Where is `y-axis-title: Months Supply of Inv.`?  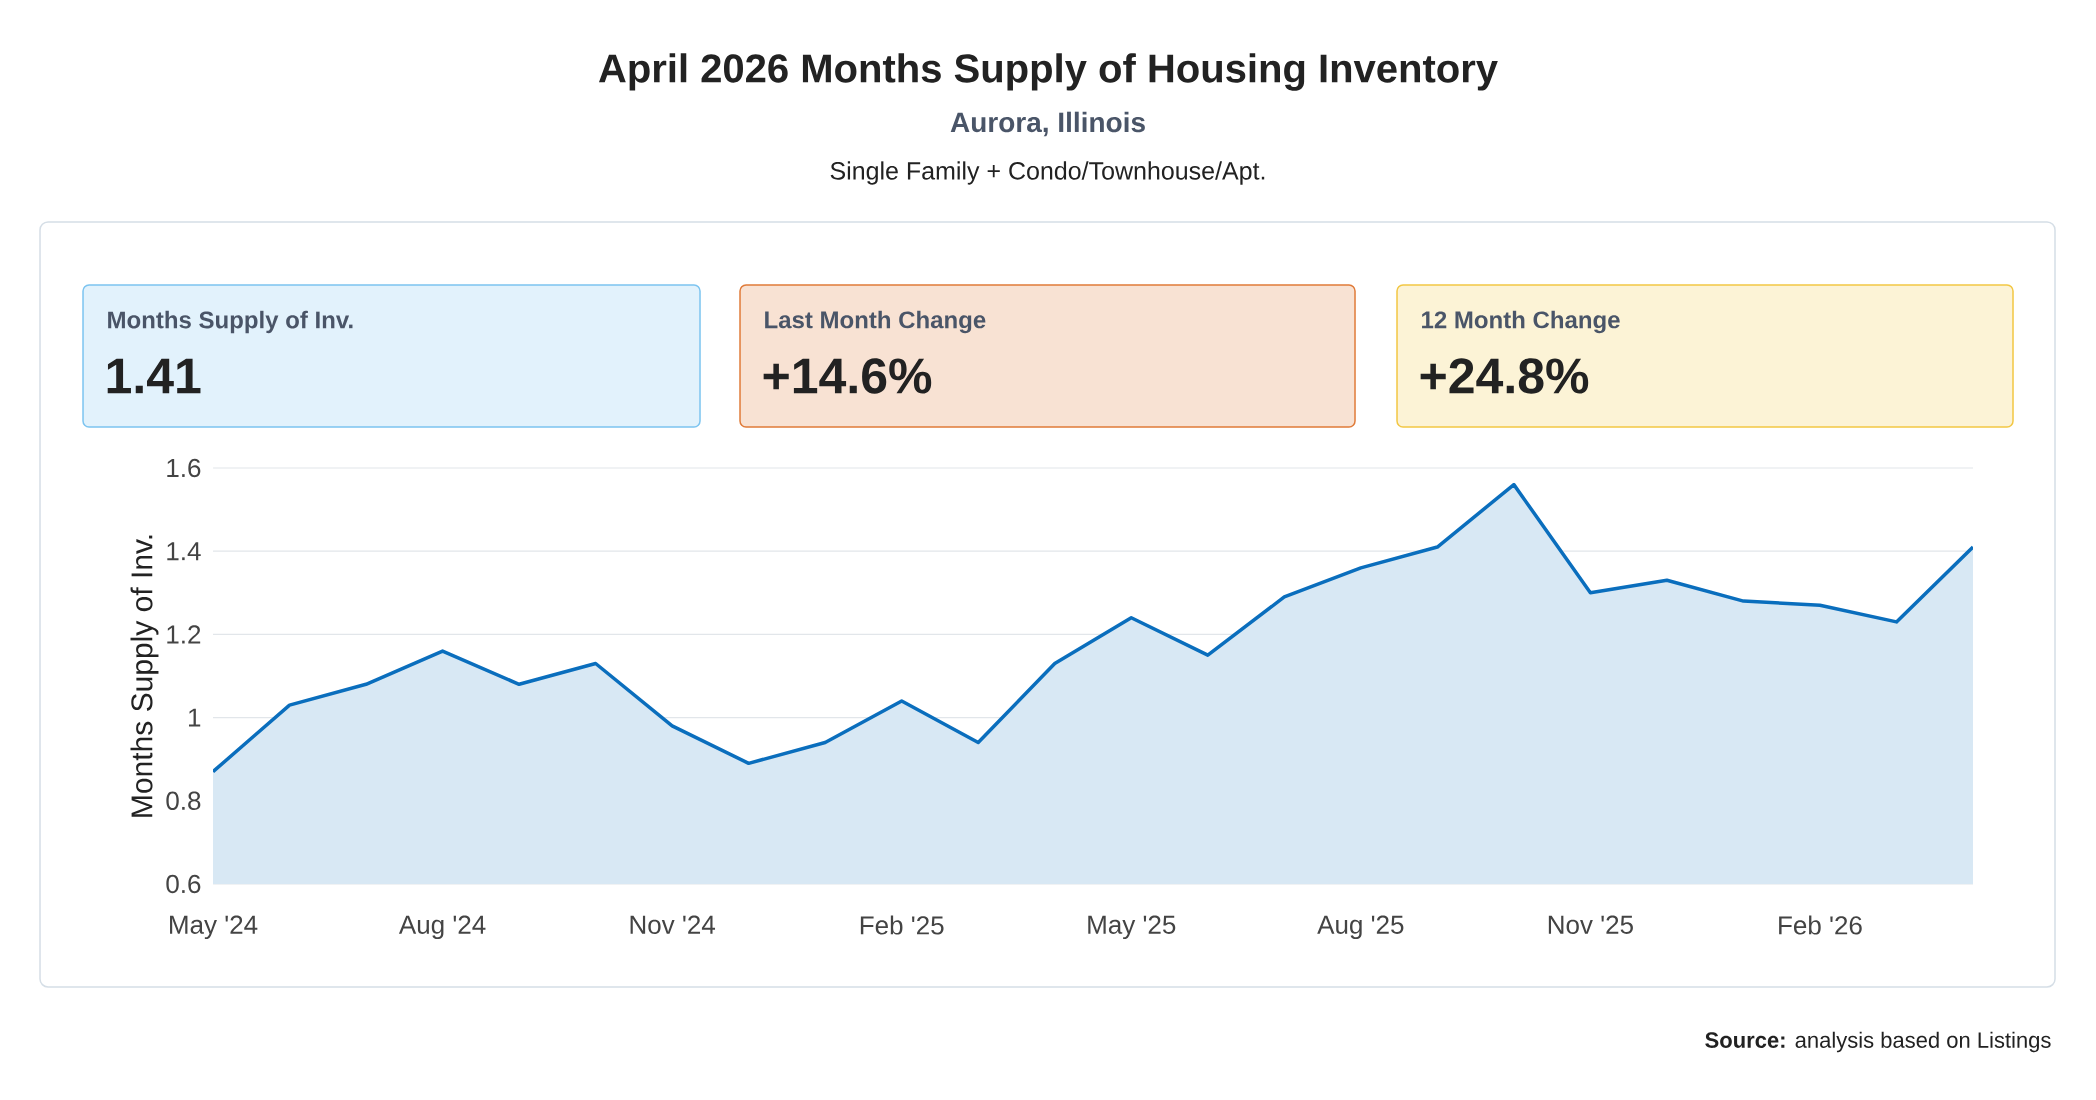 y-axis-title: Months Supply of Inv. is located at coordinates (144, 676).